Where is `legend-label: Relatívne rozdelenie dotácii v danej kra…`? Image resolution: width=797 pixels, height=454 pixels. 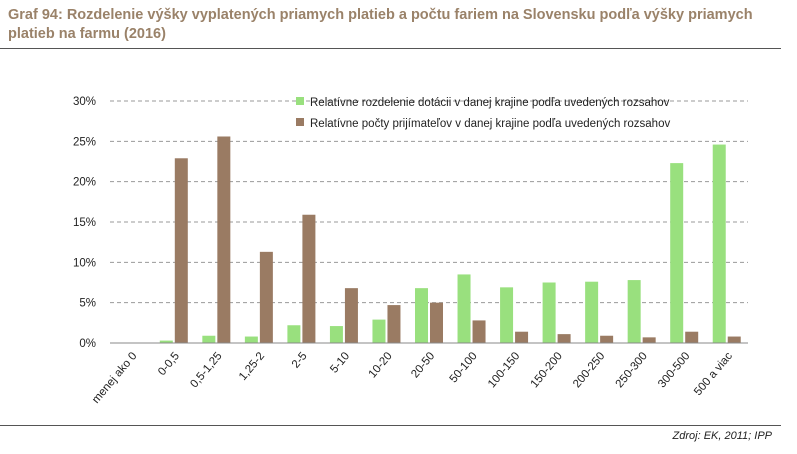 legend-label: Relatívne rozdelenie dotácii v danej kra… is located at coordinates (490, 103).